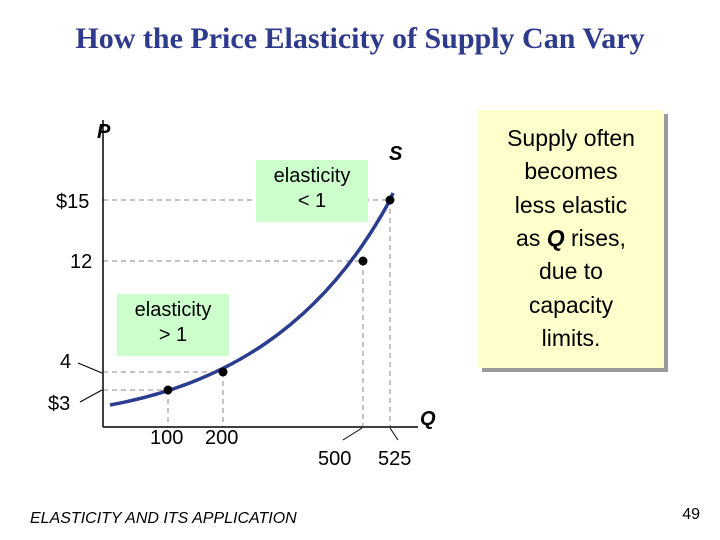  I want to click on inelastic-callout-line-2: < 1, so click(312, 201).